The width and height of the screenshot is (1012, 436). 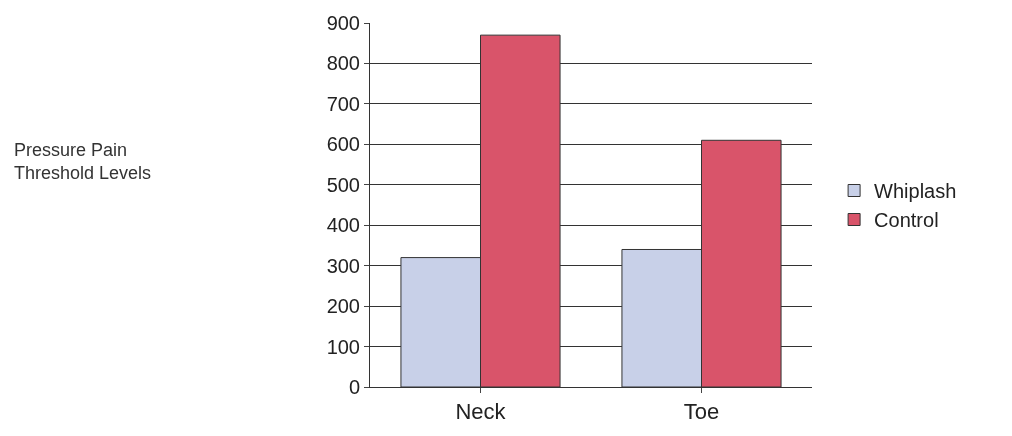 What do you see at coordinates (343, 265) in the screenshot?
I see `y-tick-label: 300` at bounding box center [343, 265].